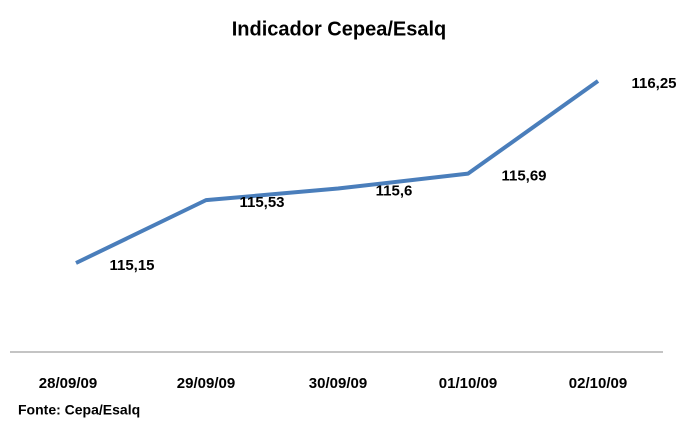 The height and width of the screenshot is (425, 678). I want to click on data-label: 115,53, so click(261, 202).